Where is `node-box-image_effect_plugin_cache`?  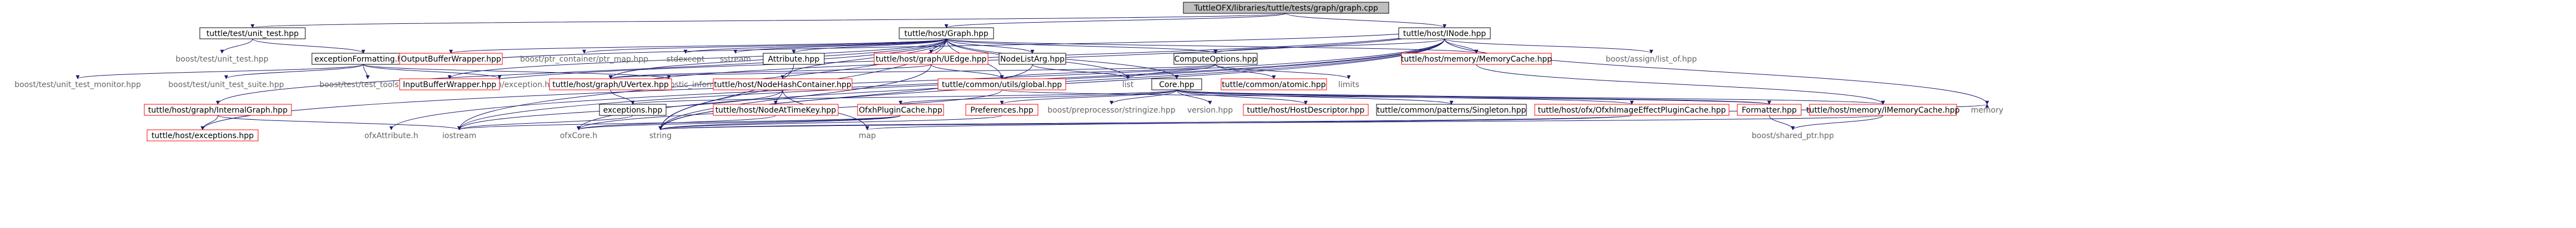 node-box-image_effect_plugin_cache is located at coordinates (1632, 110).